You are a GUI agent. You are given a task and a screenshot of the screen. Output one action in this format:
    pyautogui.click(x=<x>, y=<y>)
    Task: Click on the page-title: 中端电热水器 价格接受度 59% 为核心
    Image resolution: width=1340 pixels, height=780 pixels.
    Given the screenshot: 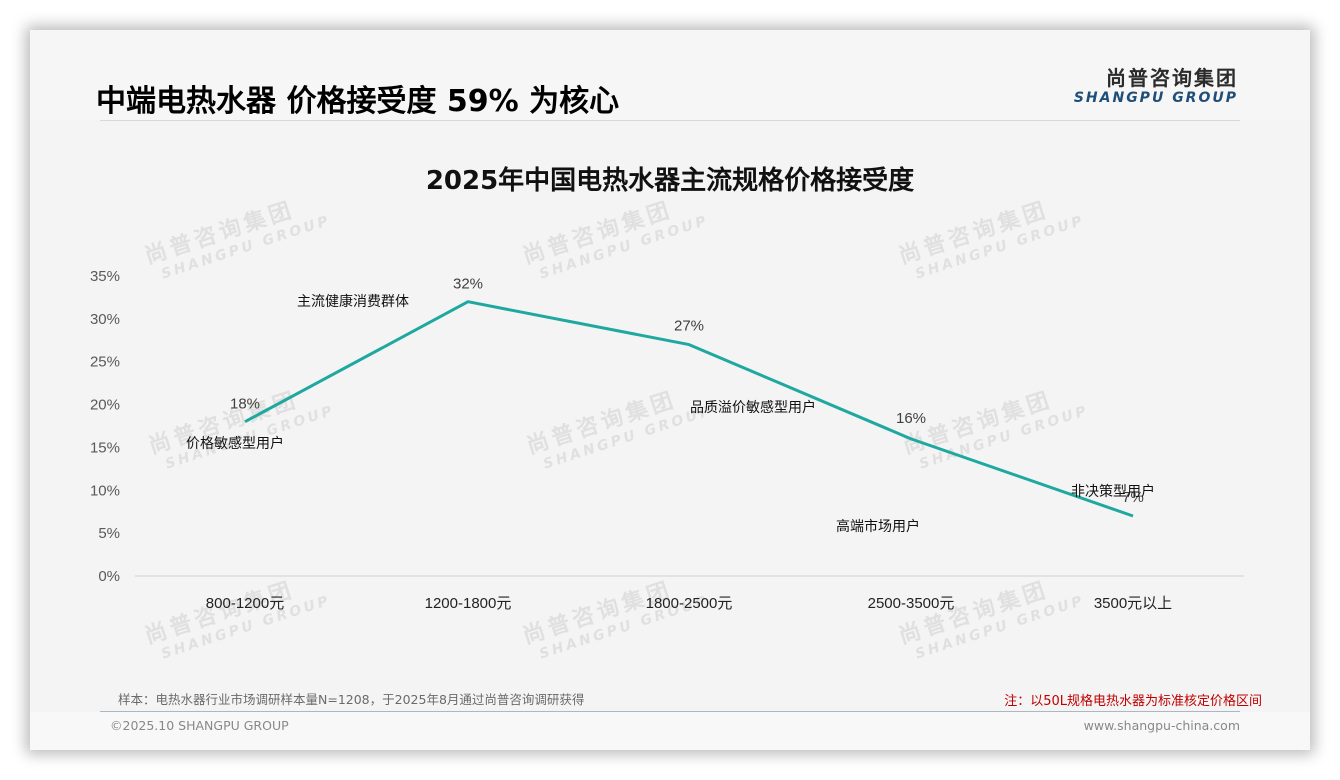 What is the action you would take?
    pyautogui.click(x=358, y=101)
    